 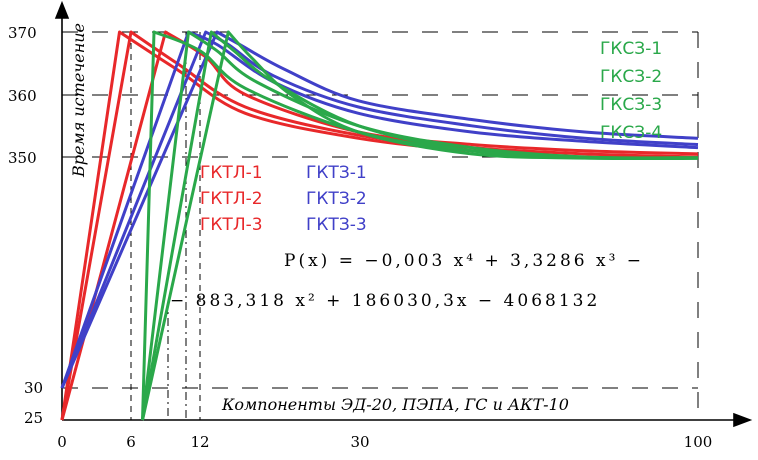 I want to click on x-tick-30: 30, so click(x=359, y=442).